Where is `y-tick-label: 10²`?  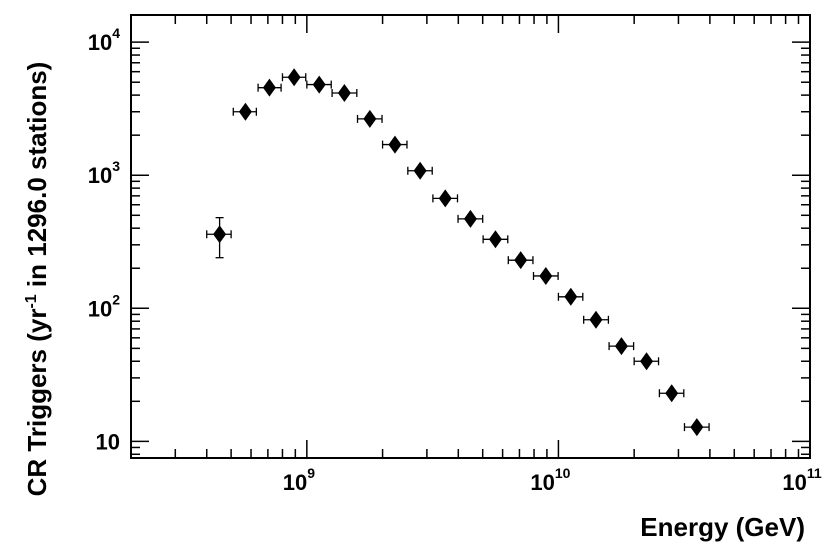
y-tick-label: 10² is located at coordinates (104, 306).